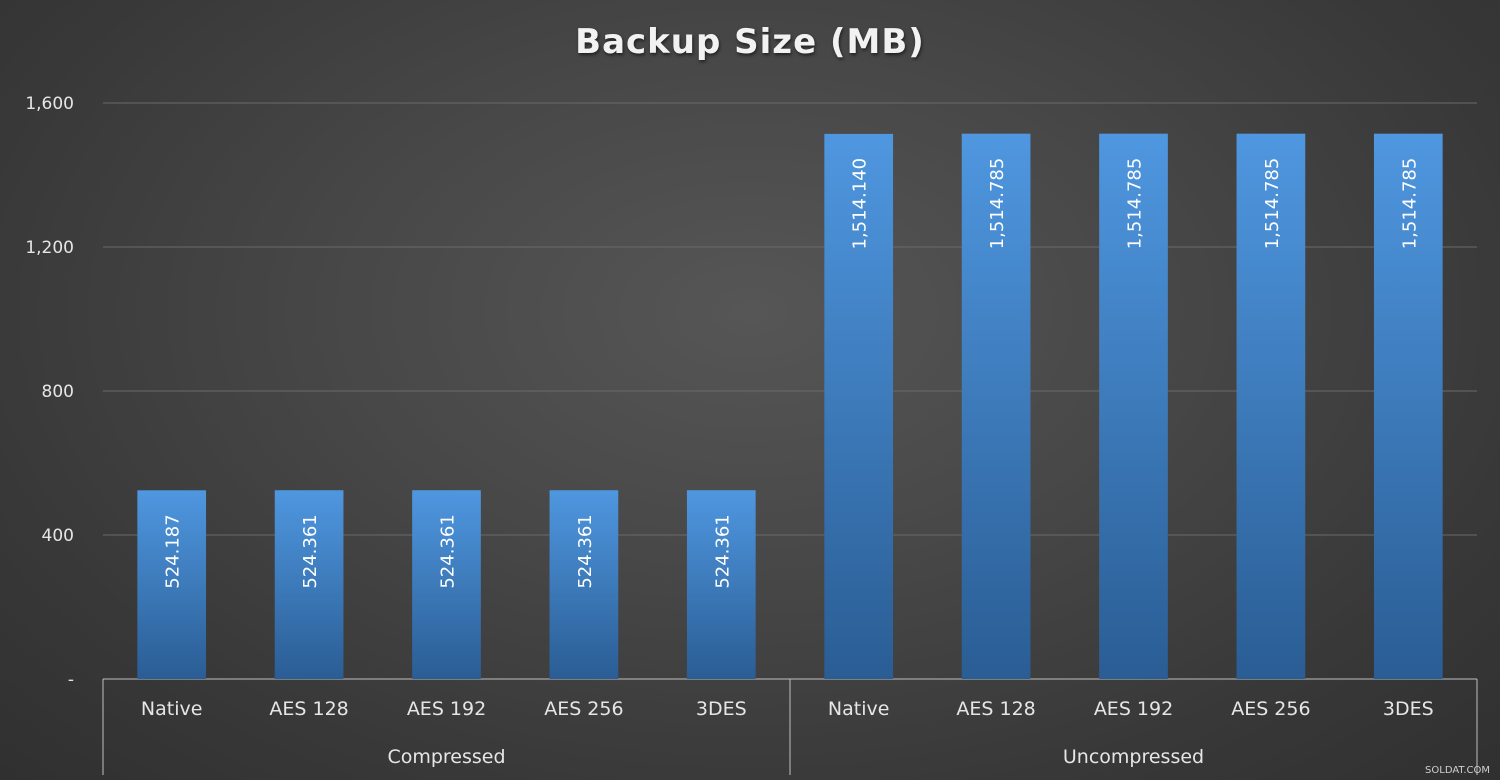  What do you see at coordinates (173, 551) in the screenshot?
I see `data-label: 524.187` at bounding box center [173, 551].